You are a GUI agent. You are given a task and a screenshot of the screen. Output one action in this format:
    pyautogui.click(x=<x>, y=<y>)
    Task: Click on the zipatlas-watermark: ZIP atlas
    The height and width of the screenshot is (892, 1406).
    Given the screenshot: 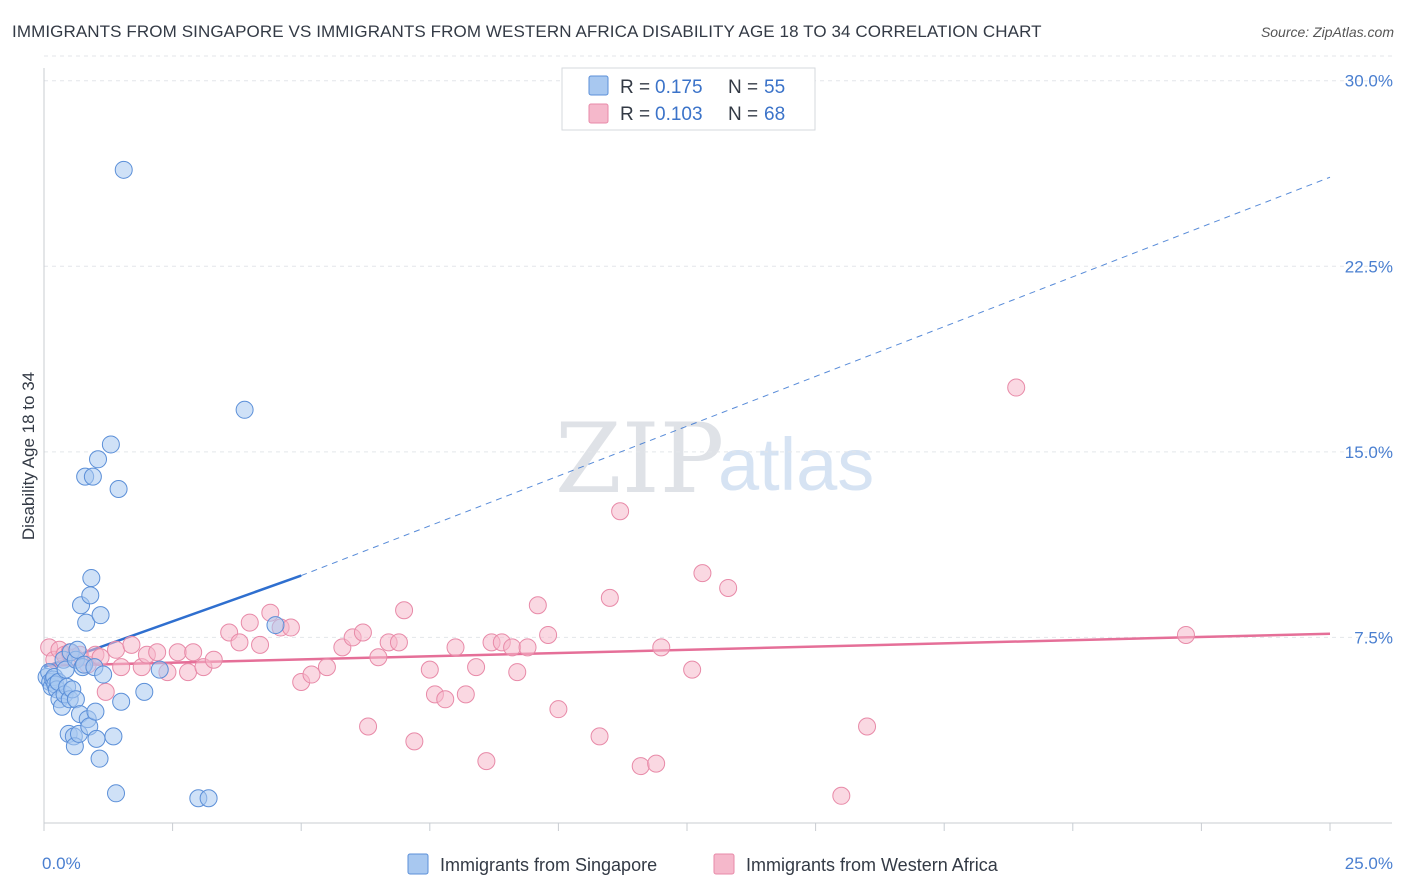 What is the action you would take?
    pyautogui.click(x=714, y=459)
    